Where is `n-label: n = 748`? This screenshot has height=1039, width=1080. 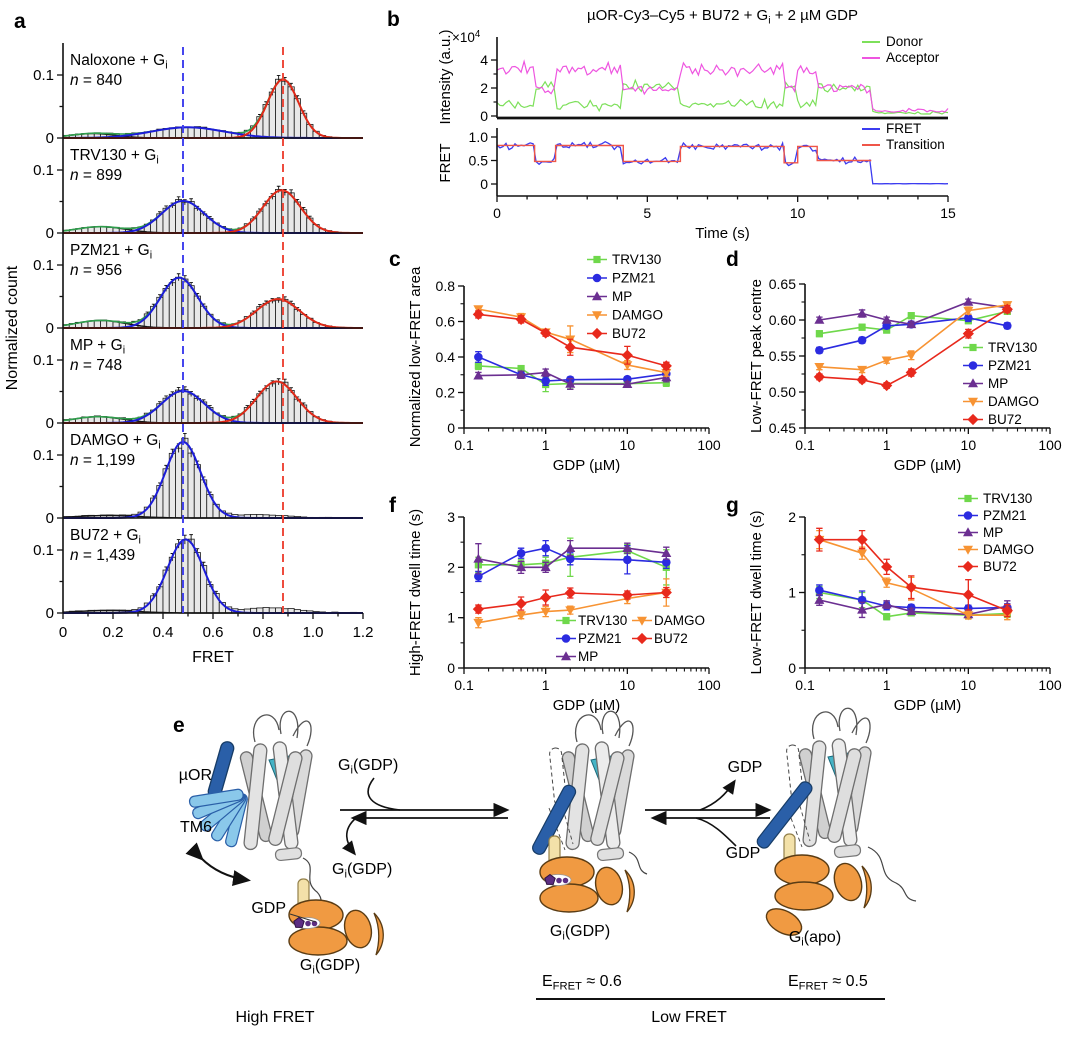
n-label: n = 748 is located at coordinates (96, 365).